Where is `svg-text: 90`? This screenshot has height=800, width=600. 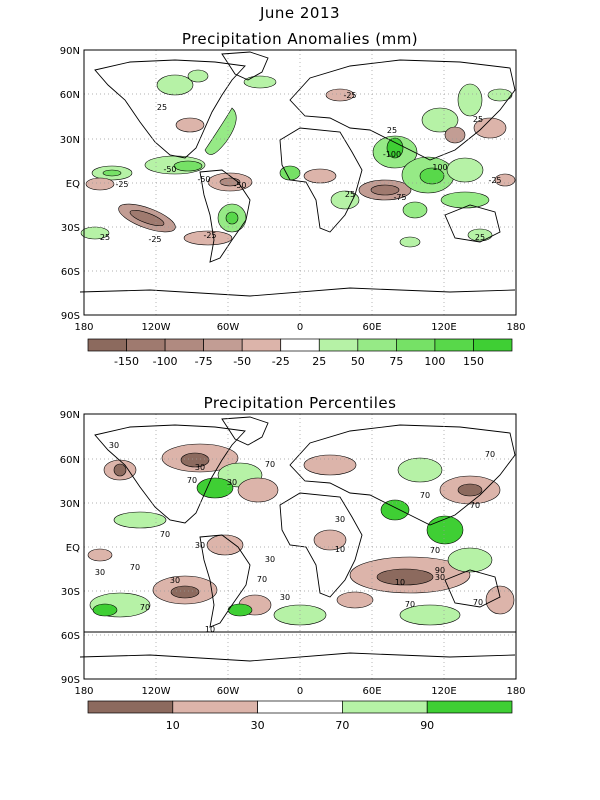
svg-text: 90 is located at coordinates (440, 570).